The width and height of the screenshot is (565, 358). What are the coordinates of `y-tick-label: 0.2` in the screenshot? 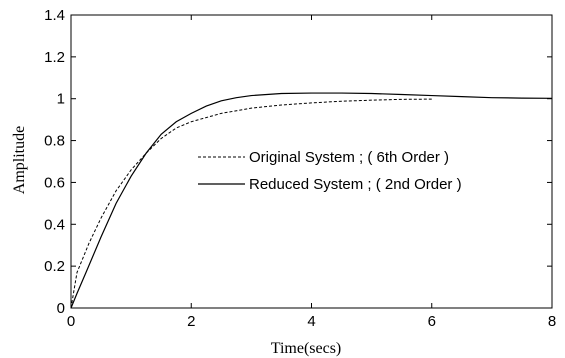 It's located at (54, 266).